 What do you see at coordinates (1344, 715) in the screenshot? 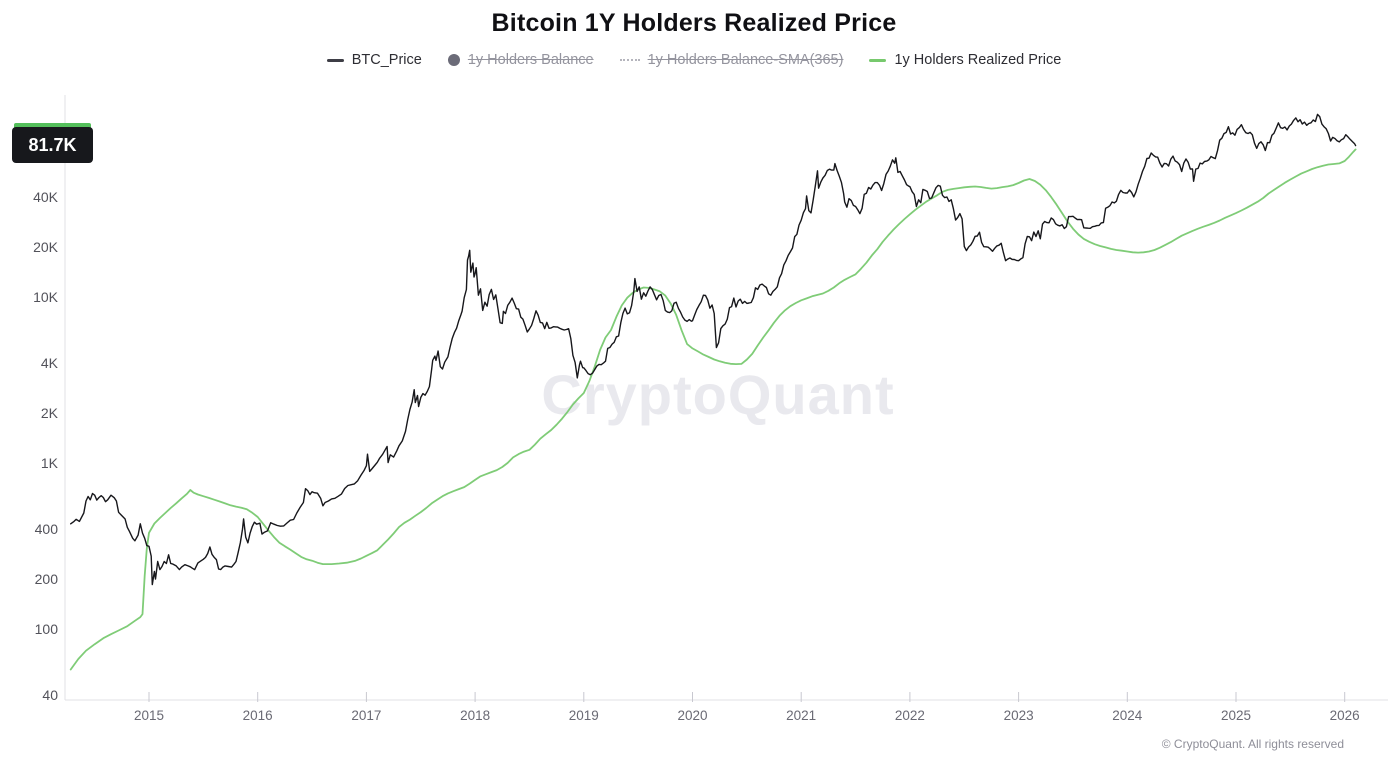
I see `x-axis-label: 2026` at bounding box center [1344, 715].